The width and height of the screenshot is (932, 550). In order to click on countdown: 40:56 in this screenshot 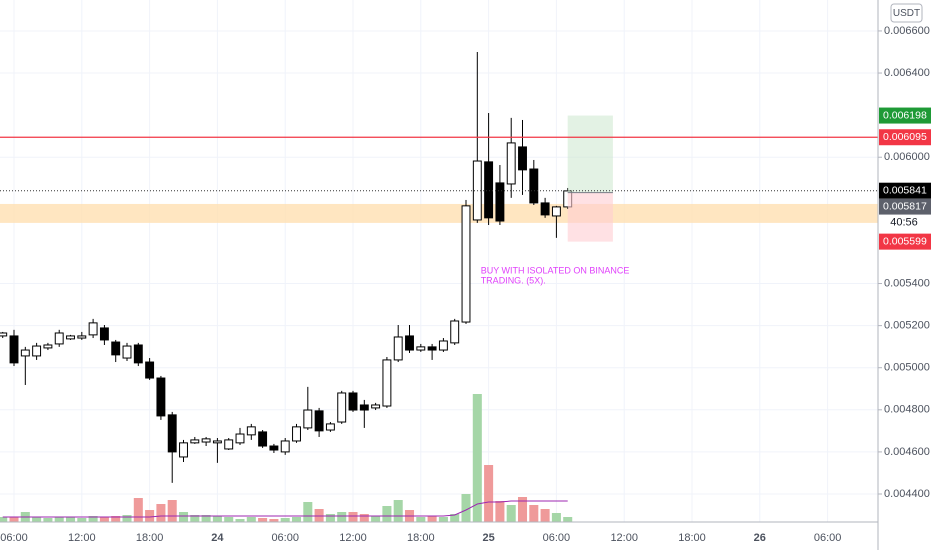, I will do `click(904, 223)`.